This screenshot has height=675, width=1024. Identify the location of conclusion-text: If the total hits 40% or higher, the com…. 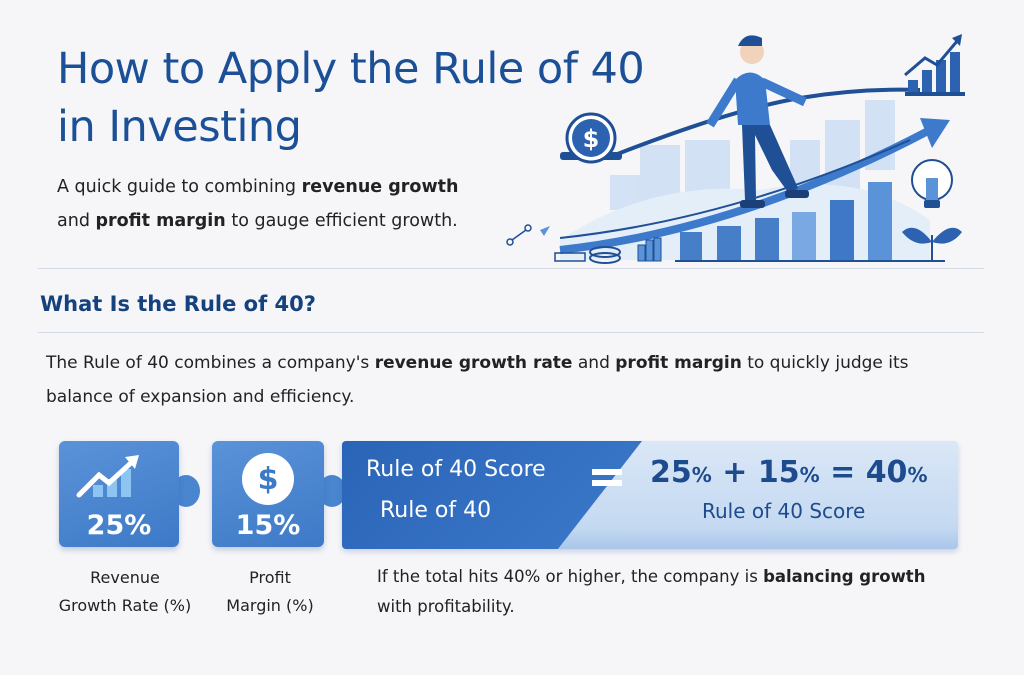
(570, 576).